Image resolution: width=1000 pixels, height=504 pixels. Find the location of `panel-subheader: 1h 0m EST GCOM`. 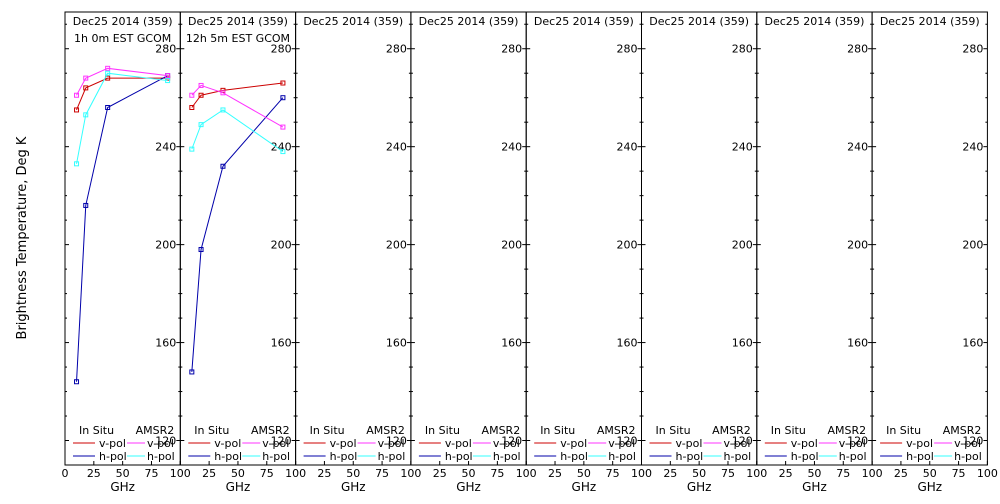

panel-subheader: 1h 0m EST GCOM is located at coordinates (122, 38).